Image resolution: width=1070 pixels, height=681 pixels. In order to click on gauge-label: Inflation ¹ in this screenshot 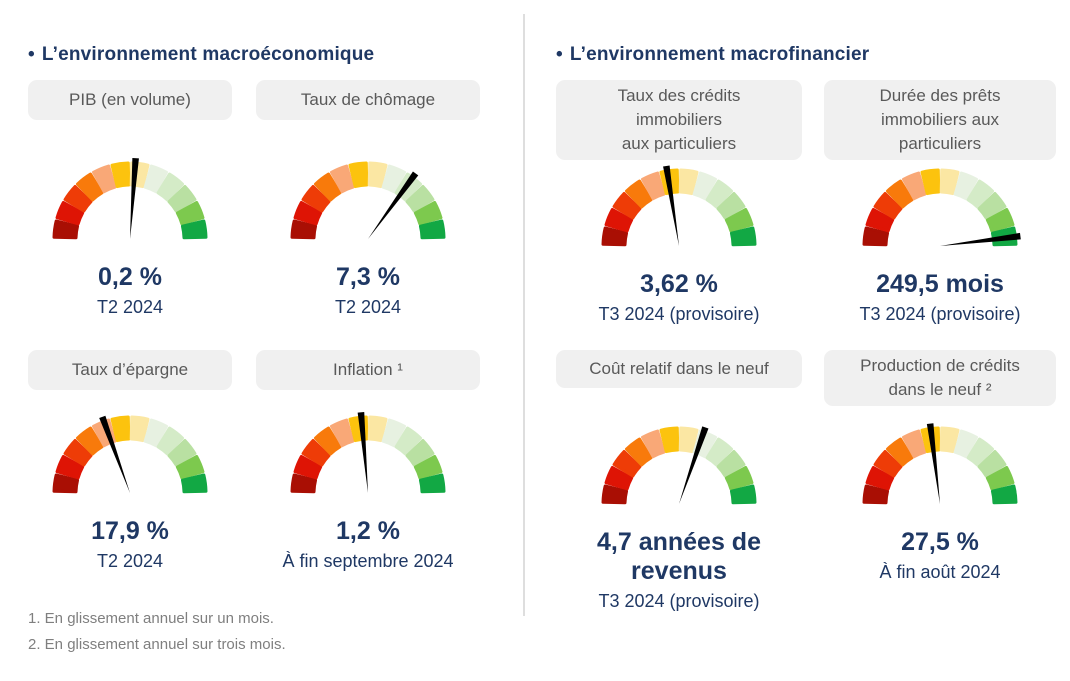, I will do `click(368, 369)`.